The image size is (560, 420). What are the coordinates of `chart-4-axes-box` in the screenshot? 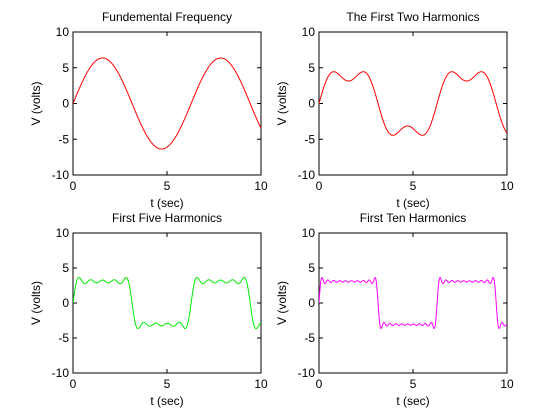 It's located at (413, 303).